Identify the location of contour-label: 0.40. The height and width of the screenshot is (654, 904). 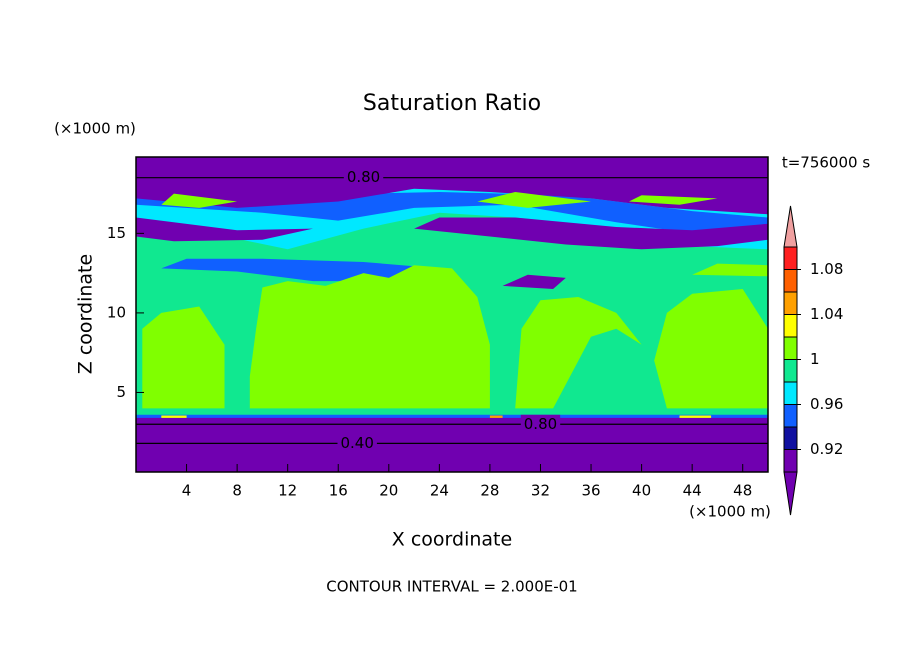
(356, 443).